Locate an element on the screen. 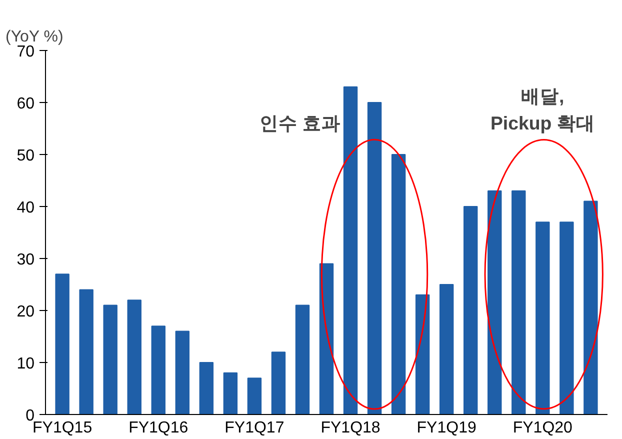  y-tick-label: 0 is located at coordinates (30, 416).